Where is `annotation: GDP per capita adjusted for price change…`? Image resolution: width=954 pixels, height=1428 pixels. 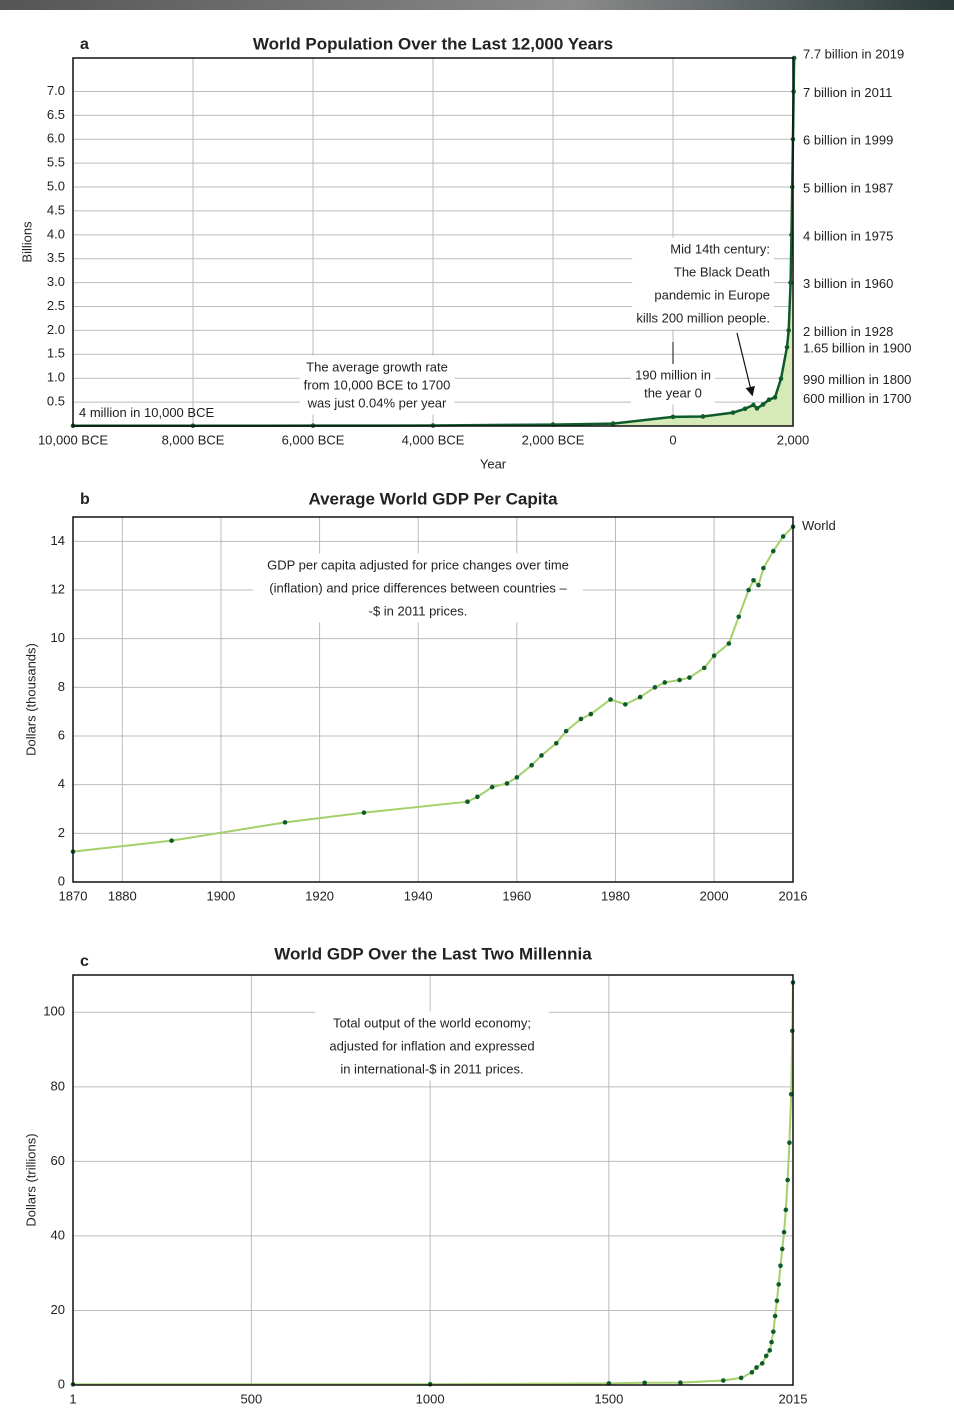 annotation: GDP per capita adjusted for price change… is located at coordinates (418, 588).